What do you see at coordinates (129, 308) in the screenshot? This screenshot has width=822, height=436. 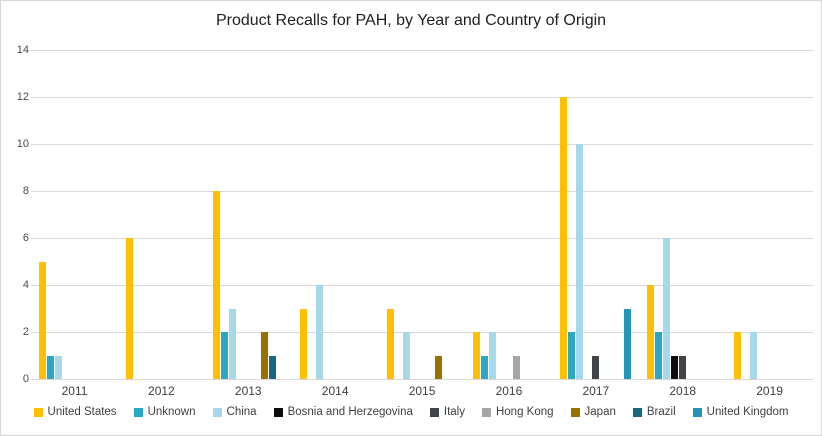 I see `bar-united-states-2012` at bounding box center [129, 308].